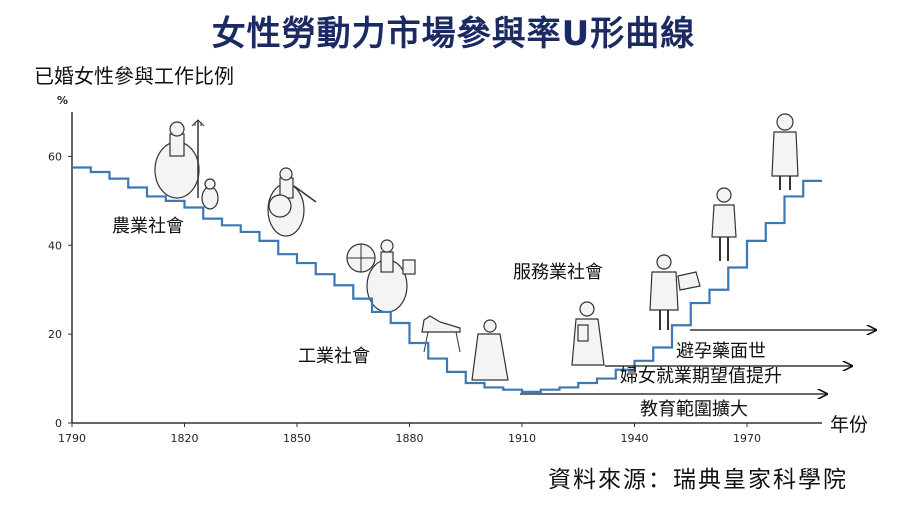 Image resolution: width=907 pixels, height=508 pixels. What do you see at coordinates (148, 226) in the screenshot?
I see `era-label-agricultural: 農業社會` at bounding box center [148, 226].